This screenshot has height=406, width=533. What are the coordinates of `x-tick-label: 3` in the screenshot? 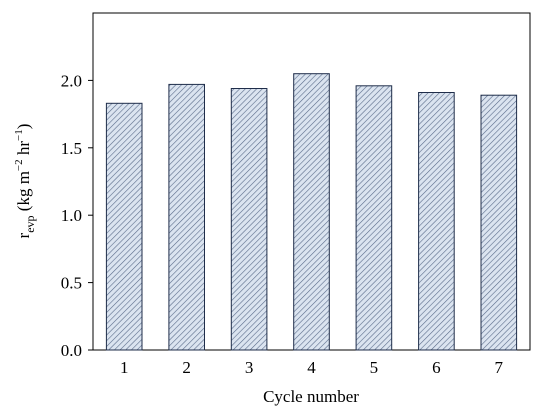 It's located at (249, 367).